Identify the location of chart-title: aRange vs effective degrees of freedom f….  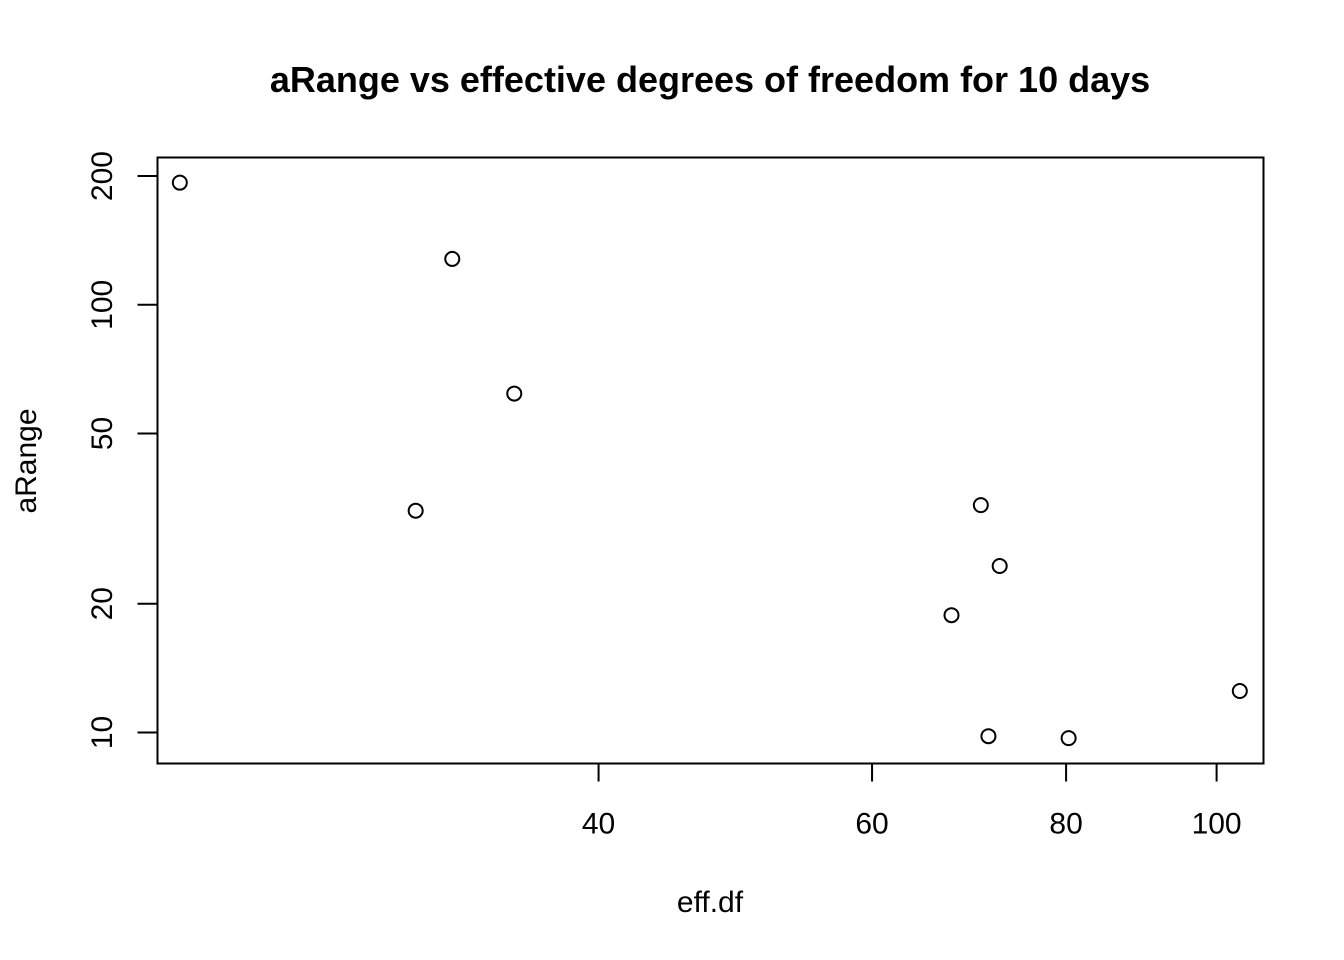
(710, 79).